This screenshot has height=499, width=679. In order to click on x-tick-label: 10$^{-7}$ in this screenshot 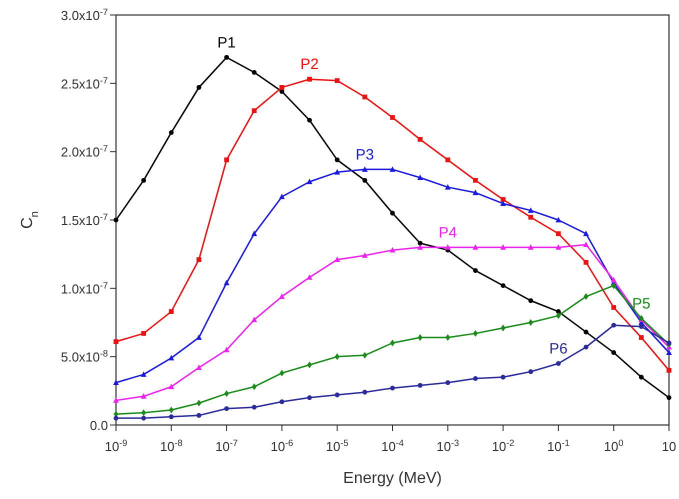, I will do `click(226, 446)`.